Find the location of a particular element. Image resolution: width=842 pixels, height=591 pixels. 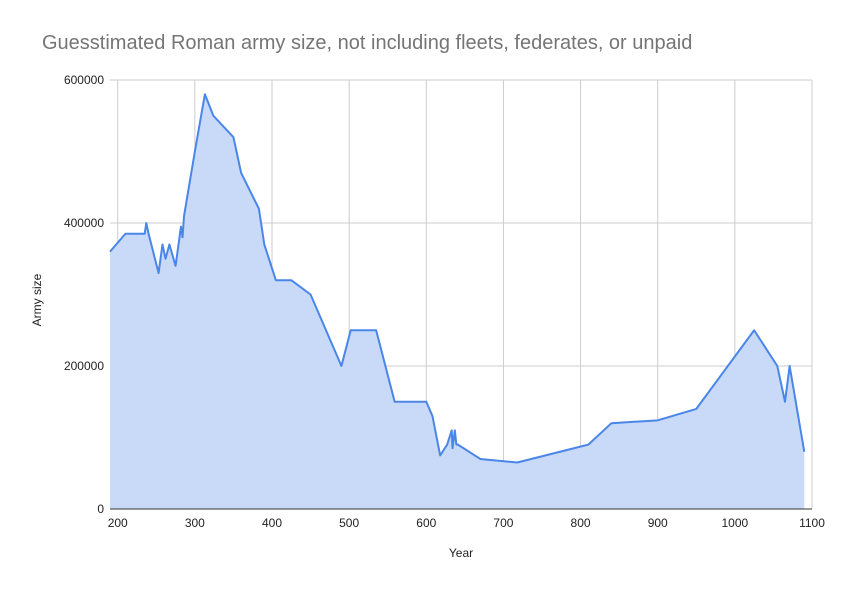

x-tick-label: 1100 is located at coordinates (812, 523).